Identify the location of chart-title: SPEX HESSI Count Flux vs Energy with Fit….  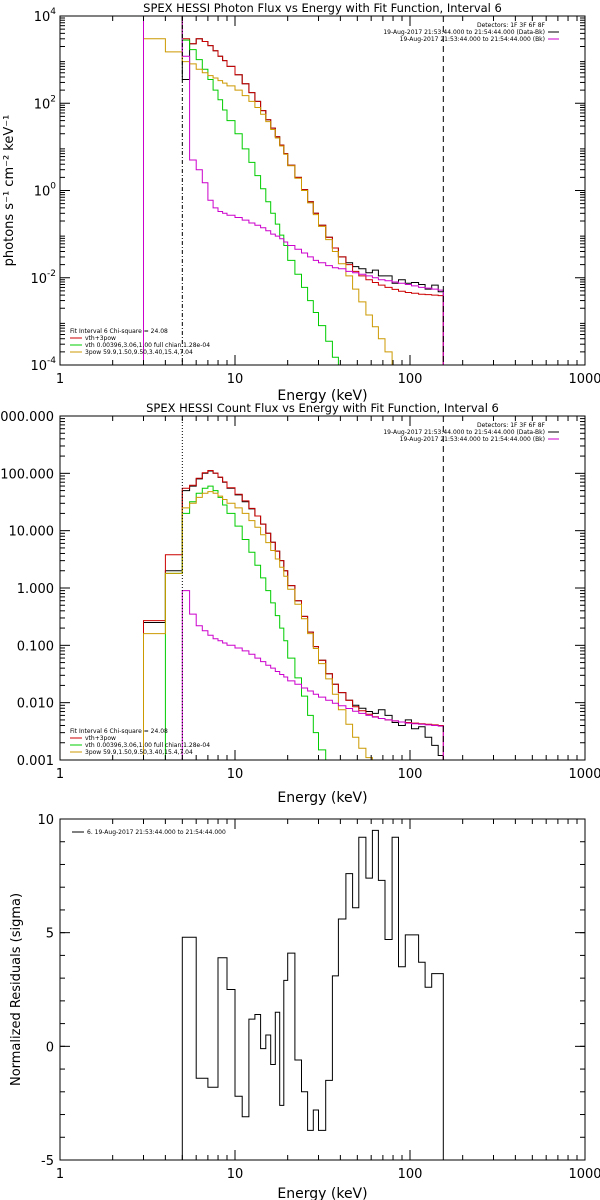
(322, 408).